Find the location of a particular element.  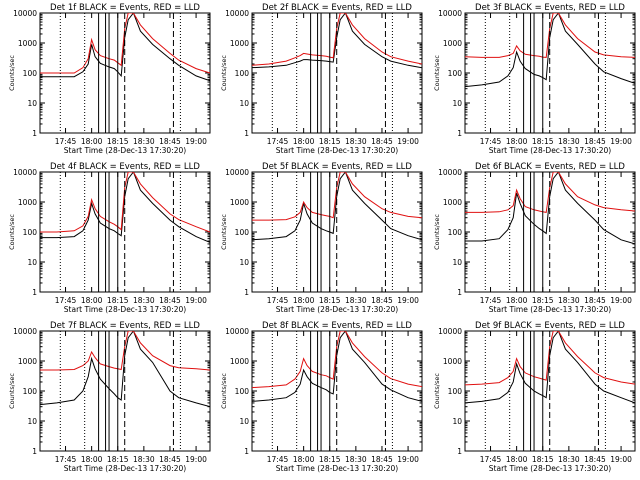

panel-title: Det 4f BLACK = Events, RED = LLD is located at coordinates (125, 167).